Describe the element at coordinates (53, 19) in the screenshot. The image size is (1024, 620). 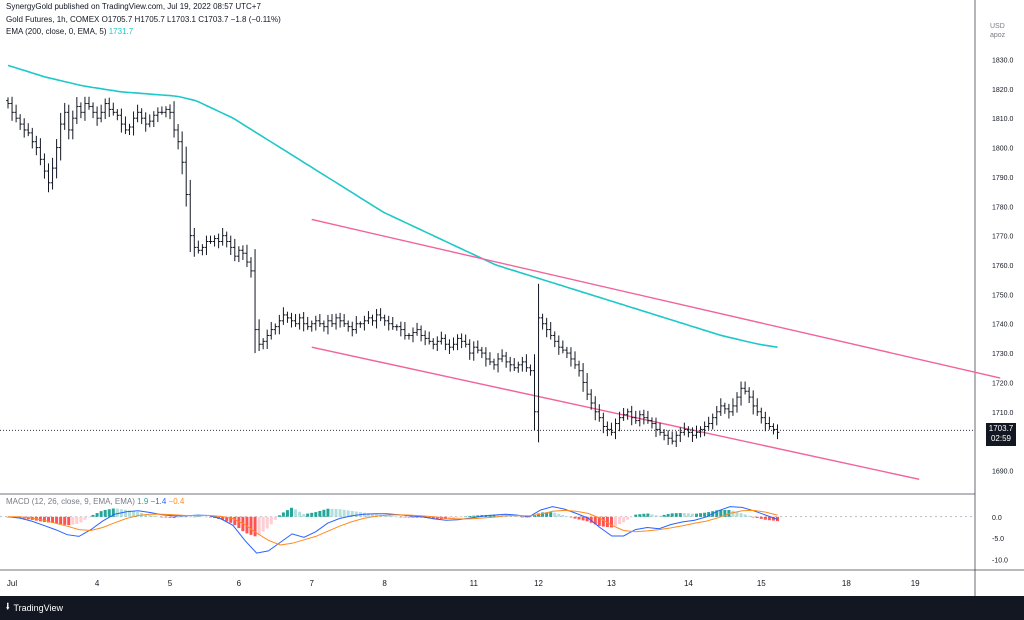
I see `symbol-name: Gold Futures, 1h, COMEX` at that location.